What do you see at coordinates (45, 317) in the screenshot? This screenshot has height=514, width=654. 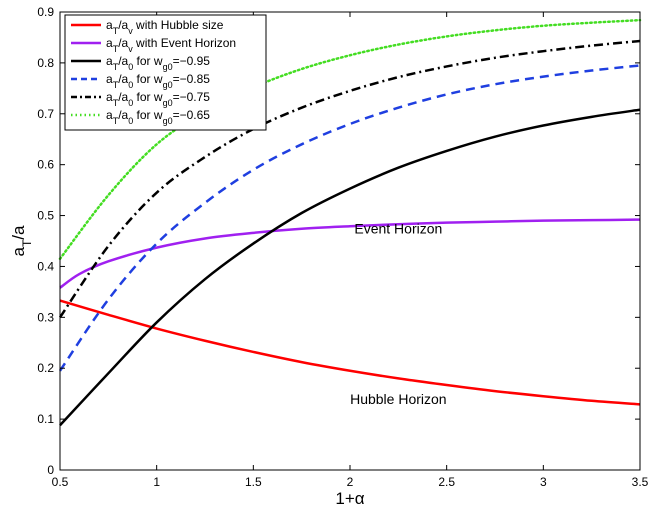 I see `y-tick-label-3: 0.3` at bounding box center [45, 317].